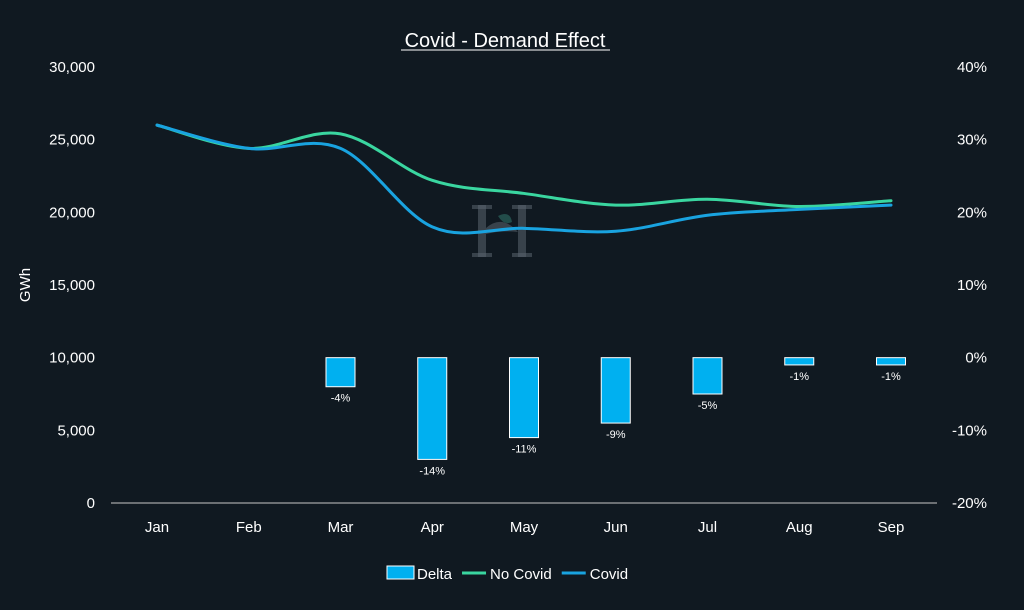 This screenshot has width=1024, height=610. What do you see at coordinates (972, 140) in the screenshot?
I see `y-right-tick-label: 30%` at bounding box center [972, 140].